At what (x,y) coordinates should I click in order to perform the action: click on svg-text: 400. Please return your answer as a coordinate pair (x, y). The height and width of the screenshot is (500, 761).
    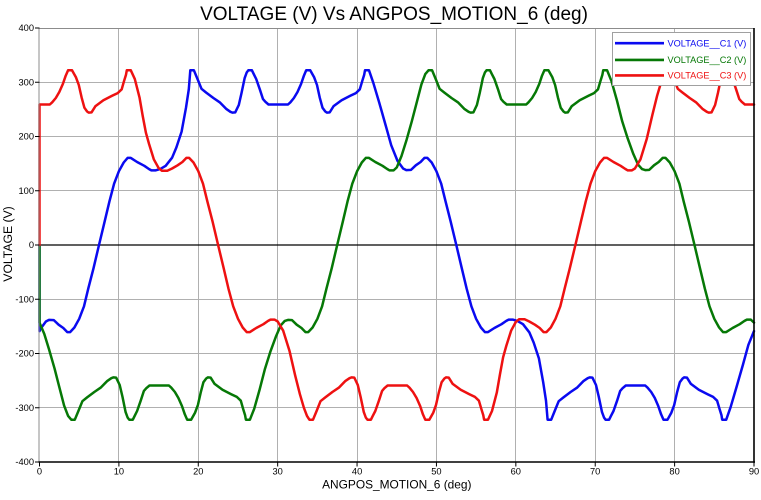
    Looking at the image, I should click on (26, 28).